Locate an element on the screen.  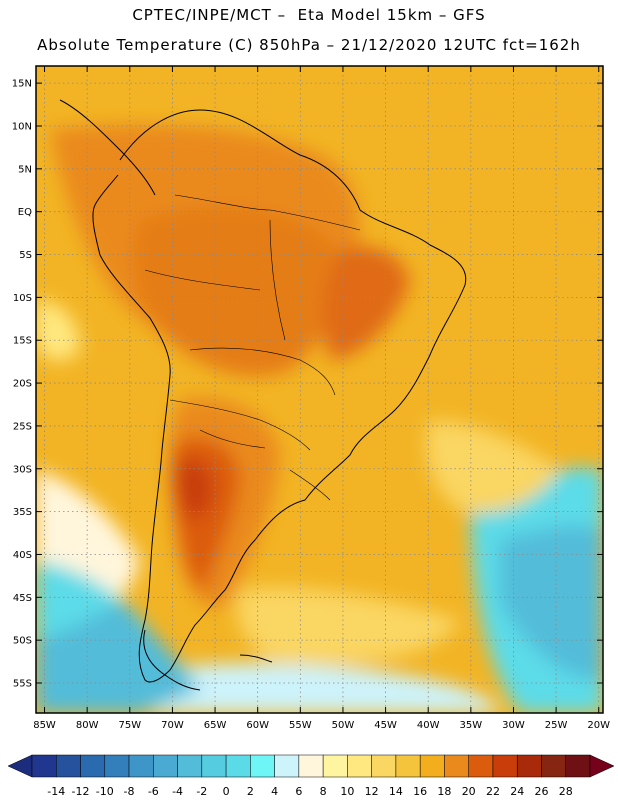
colorbar-label: 22 is located at coordinates (493, 791).